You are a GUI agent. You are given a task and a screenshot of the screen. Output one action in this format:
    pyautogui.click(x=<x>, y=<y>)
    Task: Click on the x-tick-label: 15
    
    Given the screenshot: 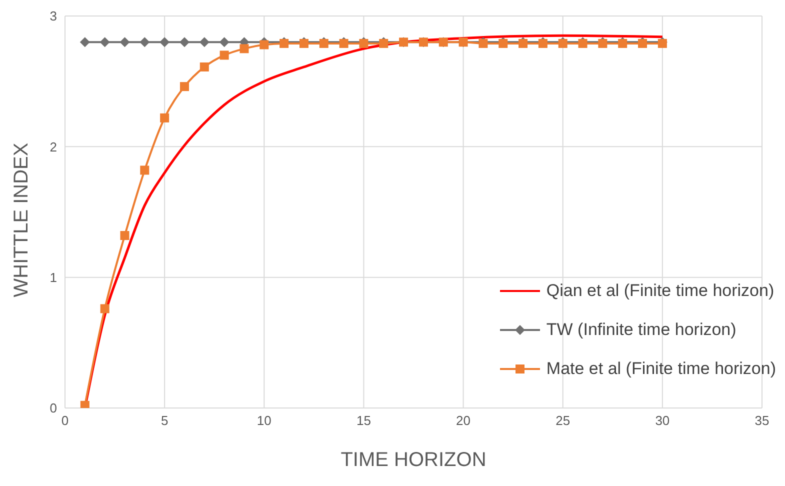 What is the action you would take?
    pyautogui.click(x=363, y=420)
    